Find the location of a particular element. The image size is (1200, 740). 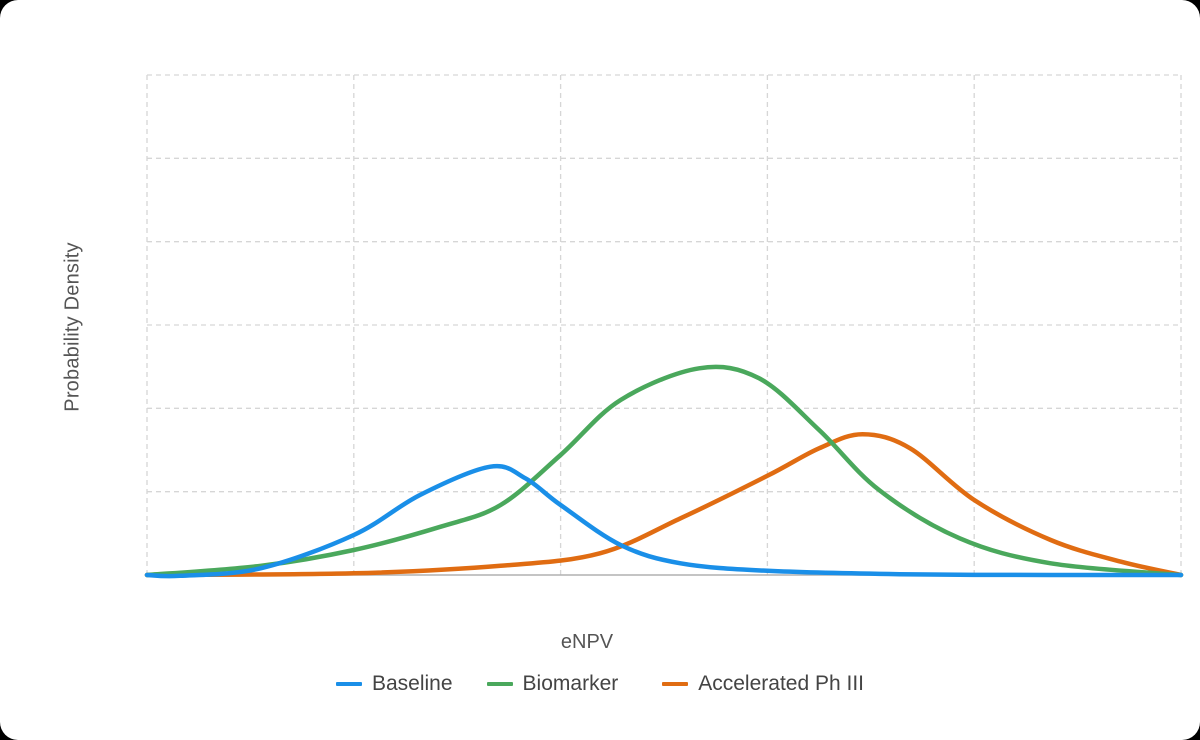

legend-item-baseline: Baseline is located at coordinates (394, 684).